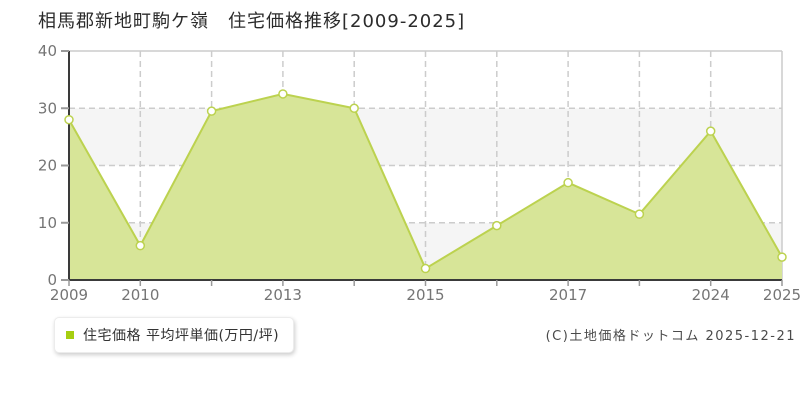 Image resolution: width=800 pixels, height=400 pixels. What do you see at coordinates (47, 166) in the screenshot?
I see `y-tick-label: 20` at bounding box center [47, 166].